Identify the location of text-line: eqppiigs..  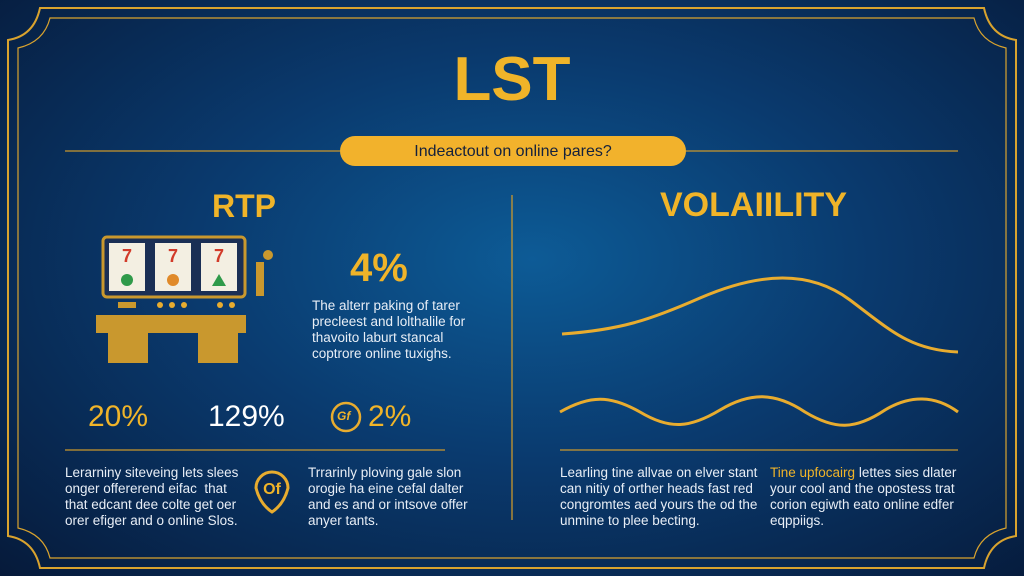
(797, 520).